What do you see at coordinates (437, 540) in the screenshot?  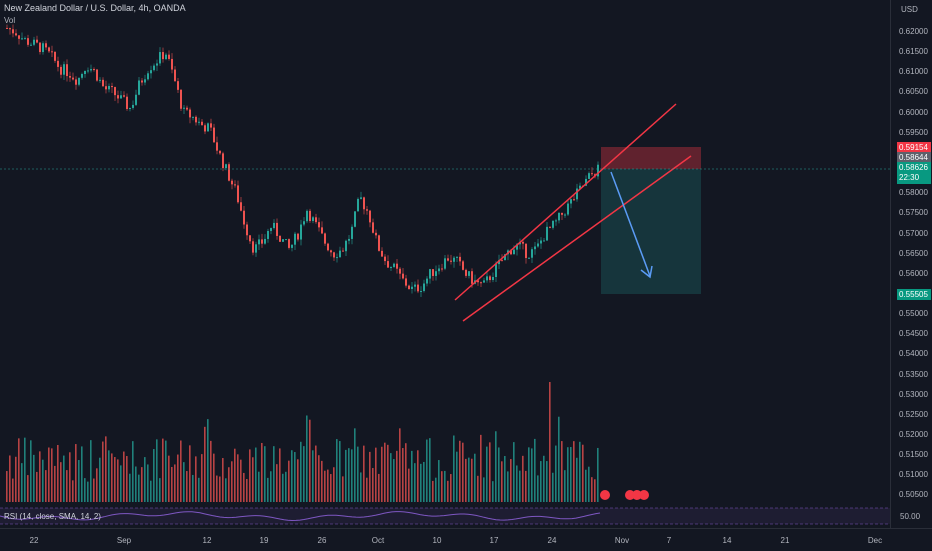 I see `time-tick: 10` at bounding box center [437, 540].